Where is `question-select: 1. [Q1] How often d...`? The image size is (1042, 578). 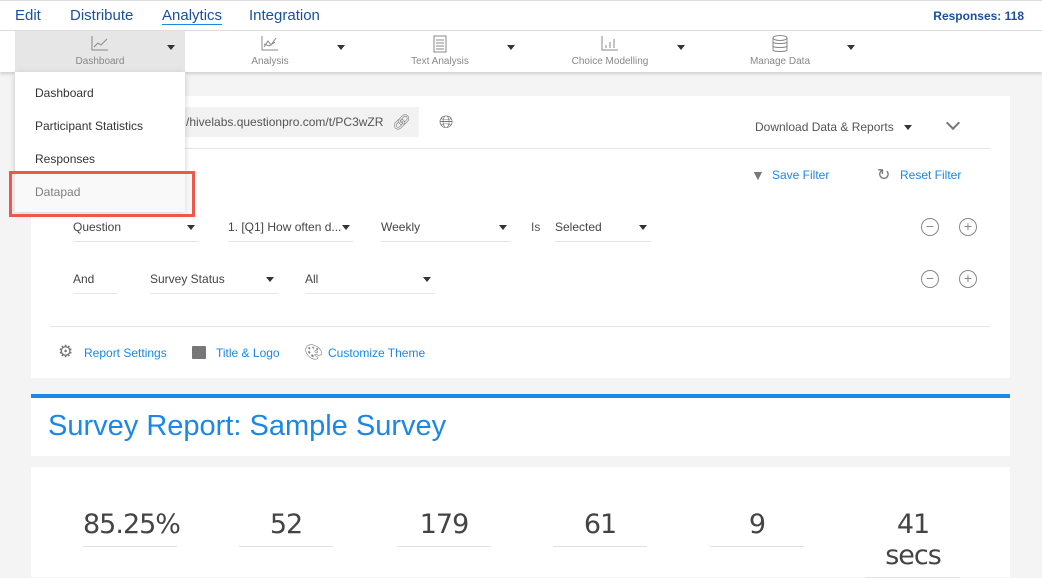
question-select: 1. [Q1] How often d... is located at coordinates (291, 231).